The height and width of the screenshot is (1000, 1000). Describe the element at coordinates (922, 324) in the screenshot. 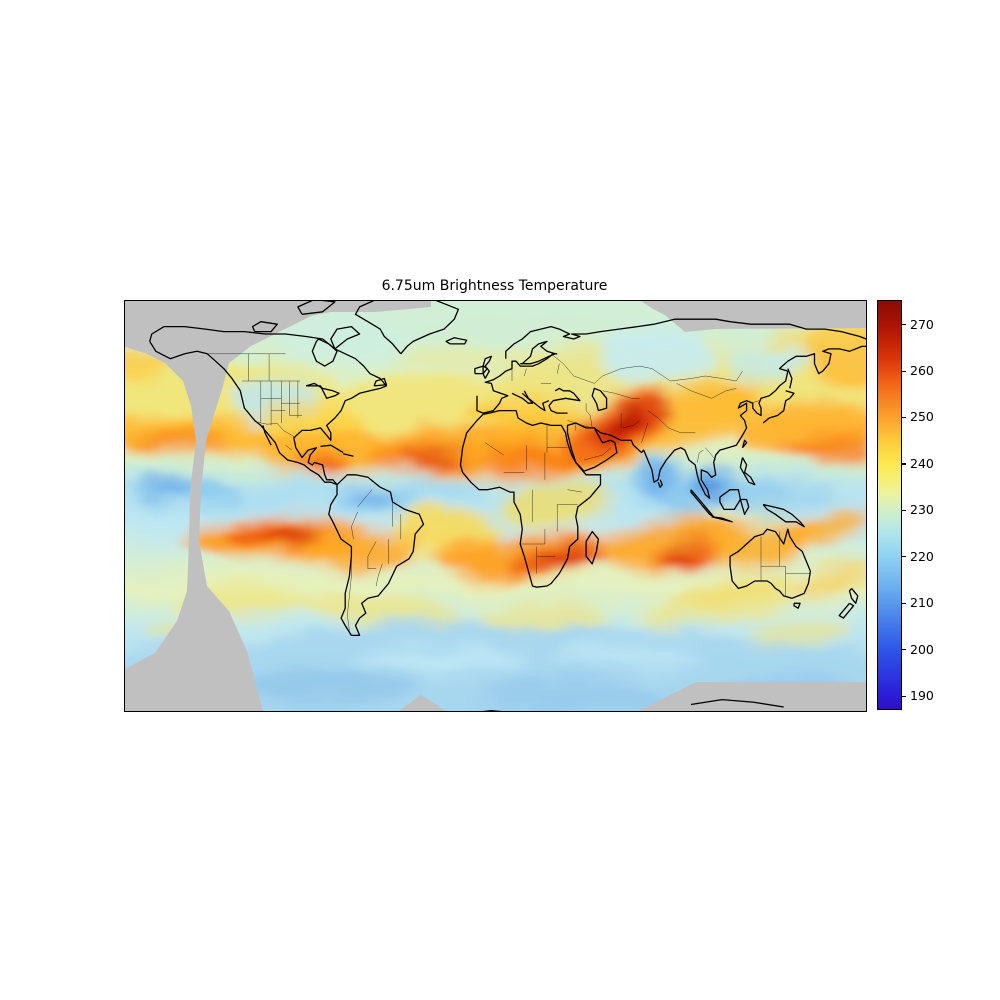

I see `colorbar-tick-label: 270` at that location.